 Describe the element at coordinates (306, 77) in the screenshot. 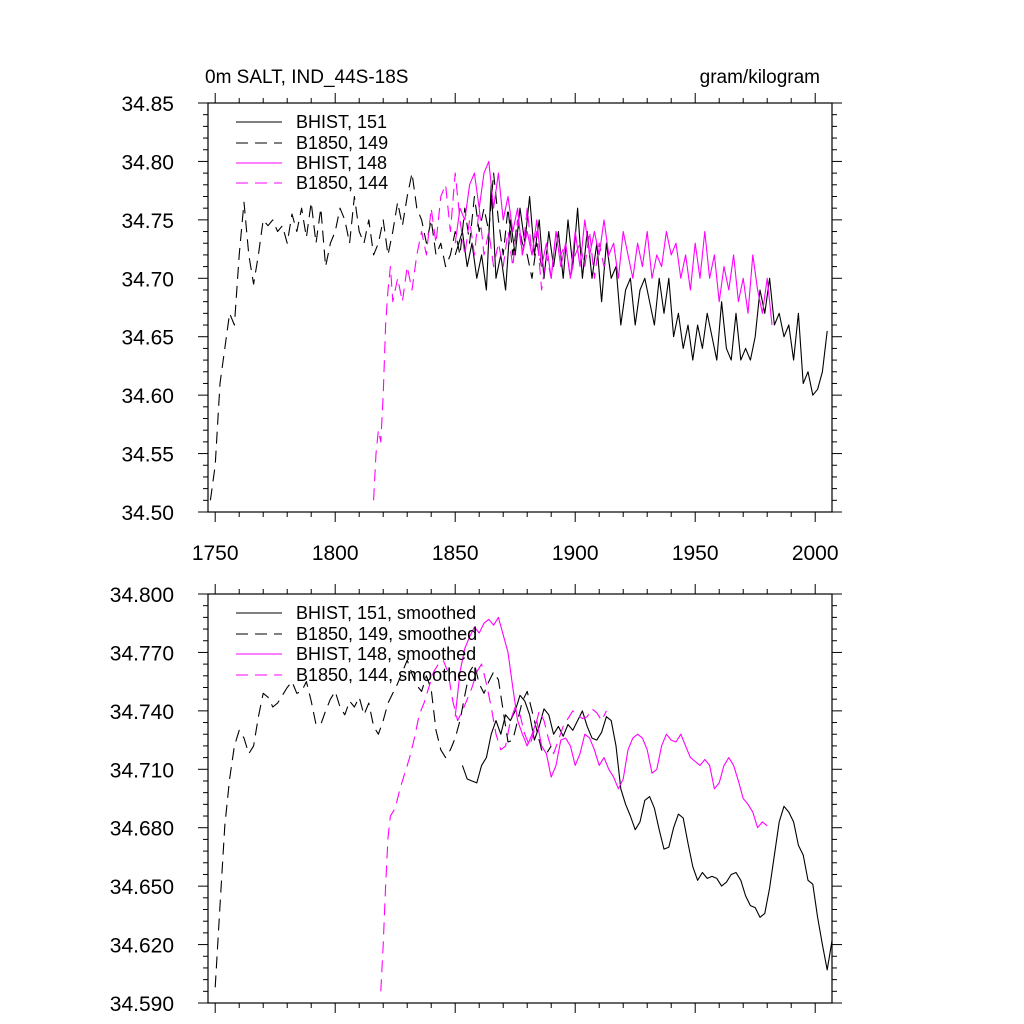

I see `left-title: 0m SALT, IND_44S-18S` at that location.